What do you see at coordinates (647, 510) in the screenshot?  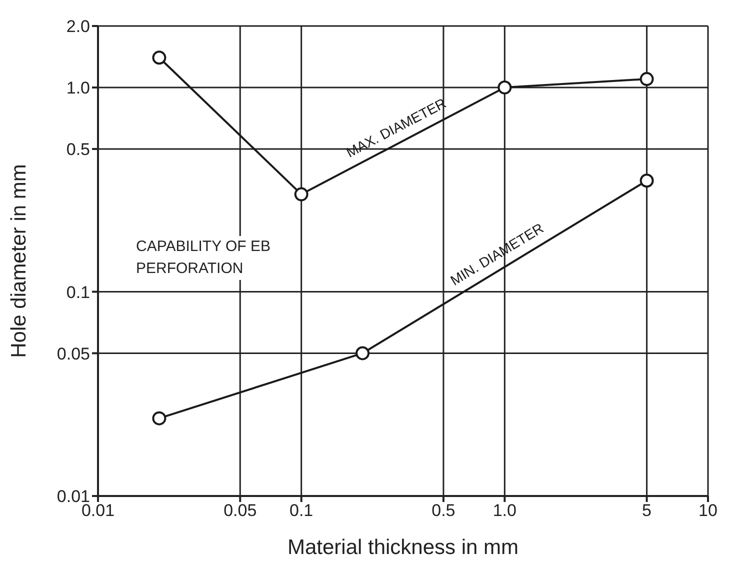 I see `x-tick-label: 5` at bounding box center [647, 510].